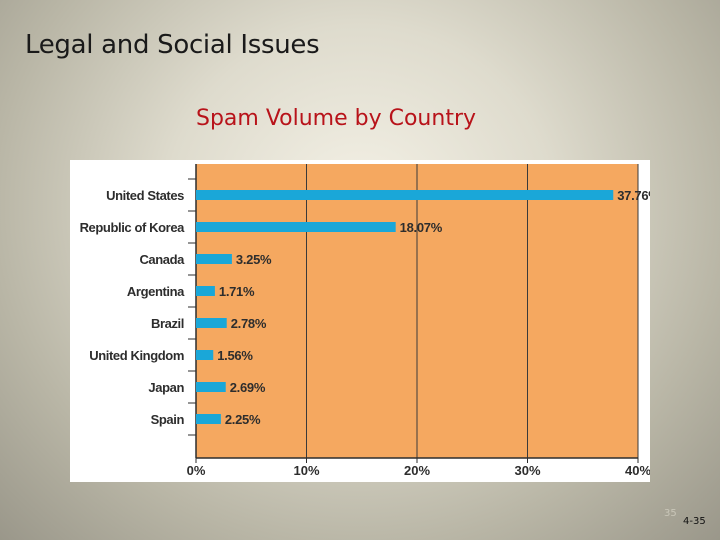 Image resolution: width=720 pixels, height=540 pixels. Describe the element at coordinates (336, 118) in the screenshot. I see `chart-title: Spam Volume by Country` at that location.